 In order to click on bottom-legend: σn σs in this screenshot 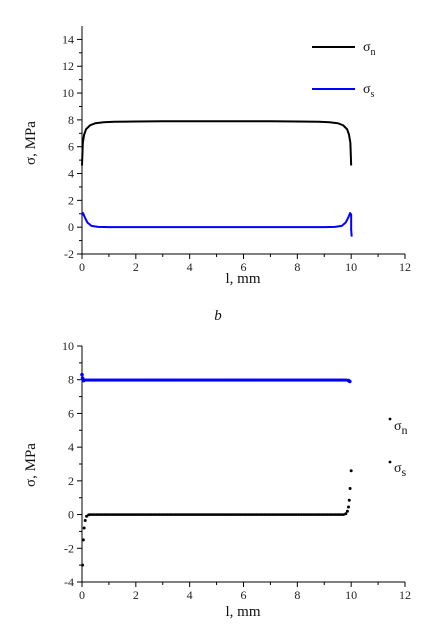, I will do `click(401, 449)`.